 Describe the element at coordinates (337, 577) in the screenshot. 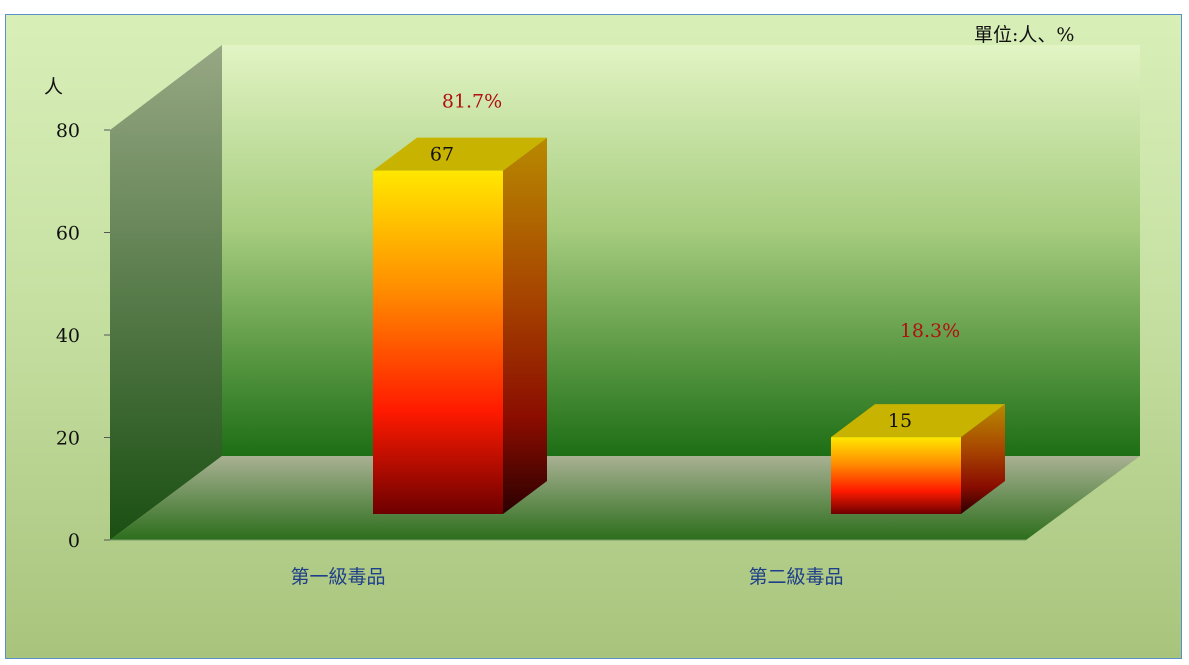

I see `category-label: 第一級毒品` at that location.